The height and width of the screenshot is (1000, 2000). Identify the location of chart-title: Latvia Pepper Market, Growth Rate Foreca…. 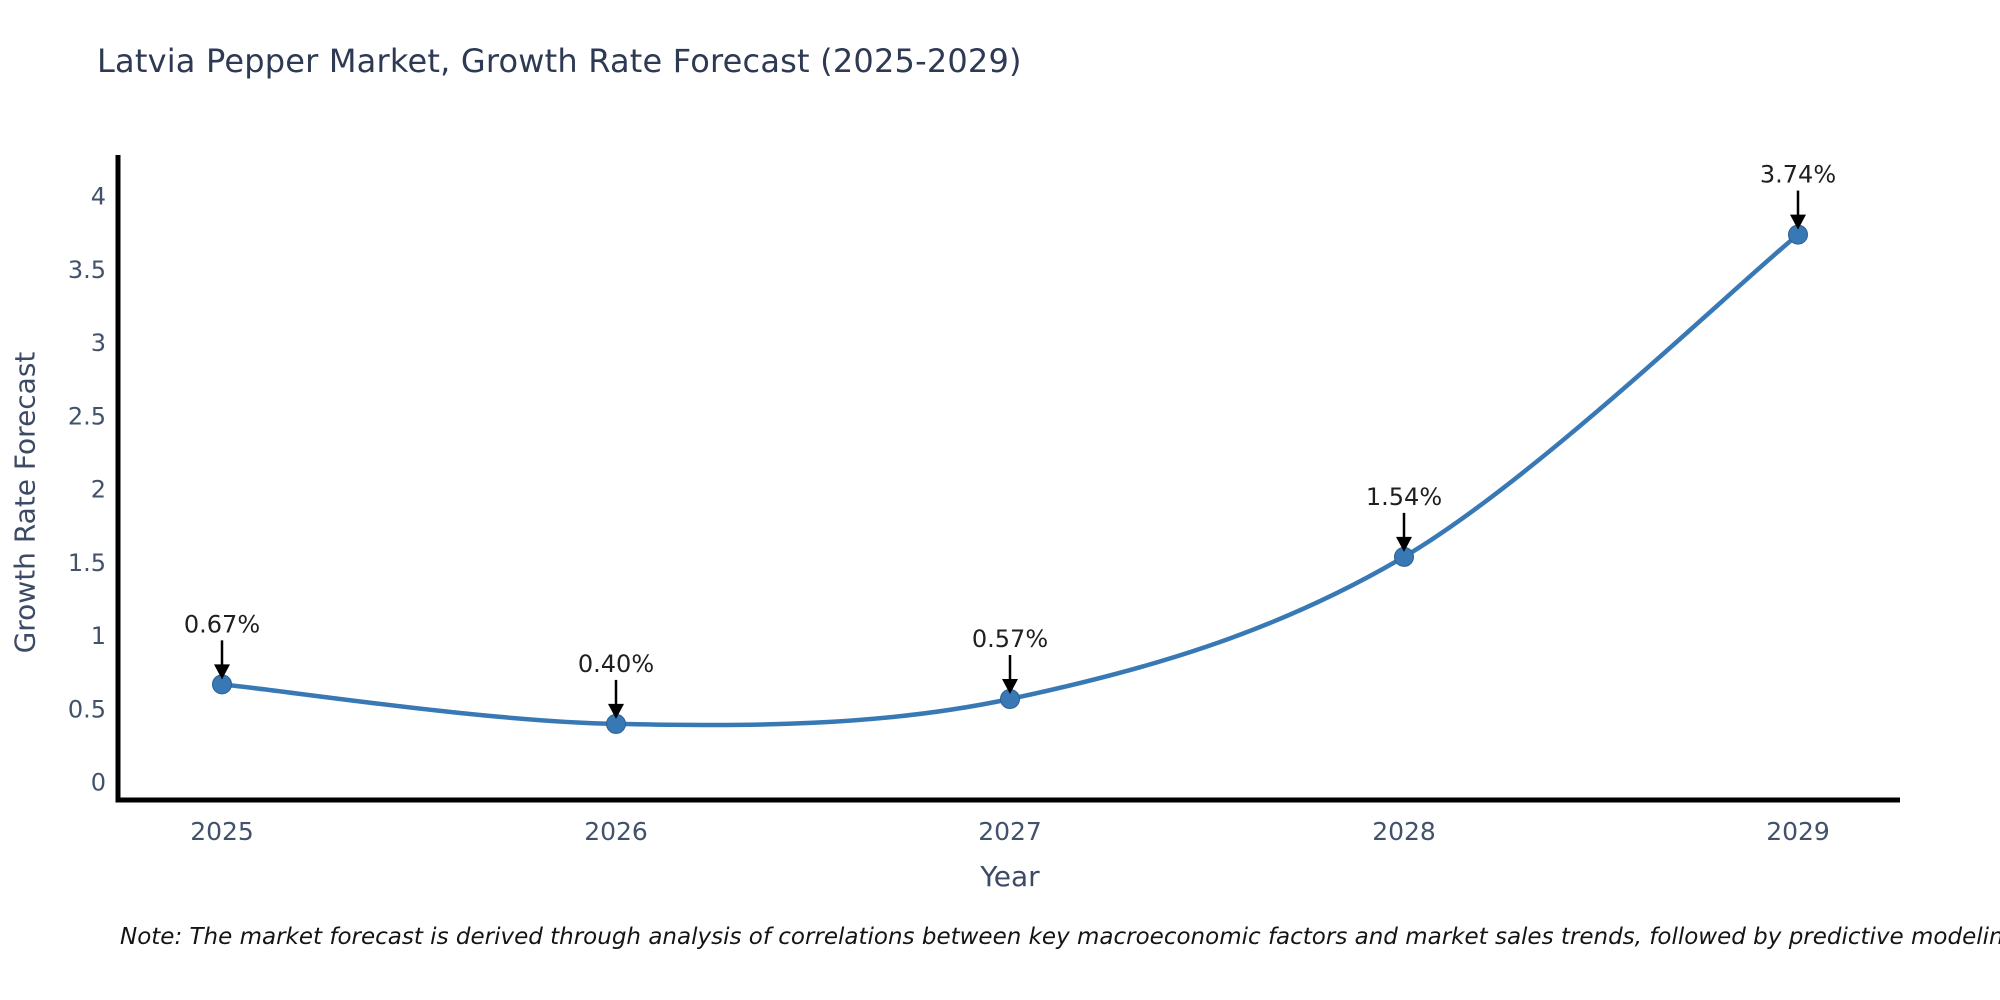
(559, 61).